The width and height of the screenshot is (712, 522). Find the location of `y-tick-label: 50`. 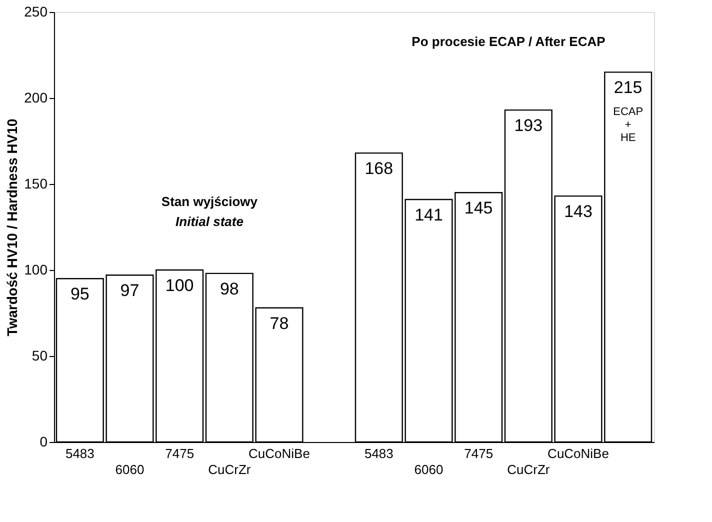

y-tick-label: 50 is located at coordinates (40, 356).